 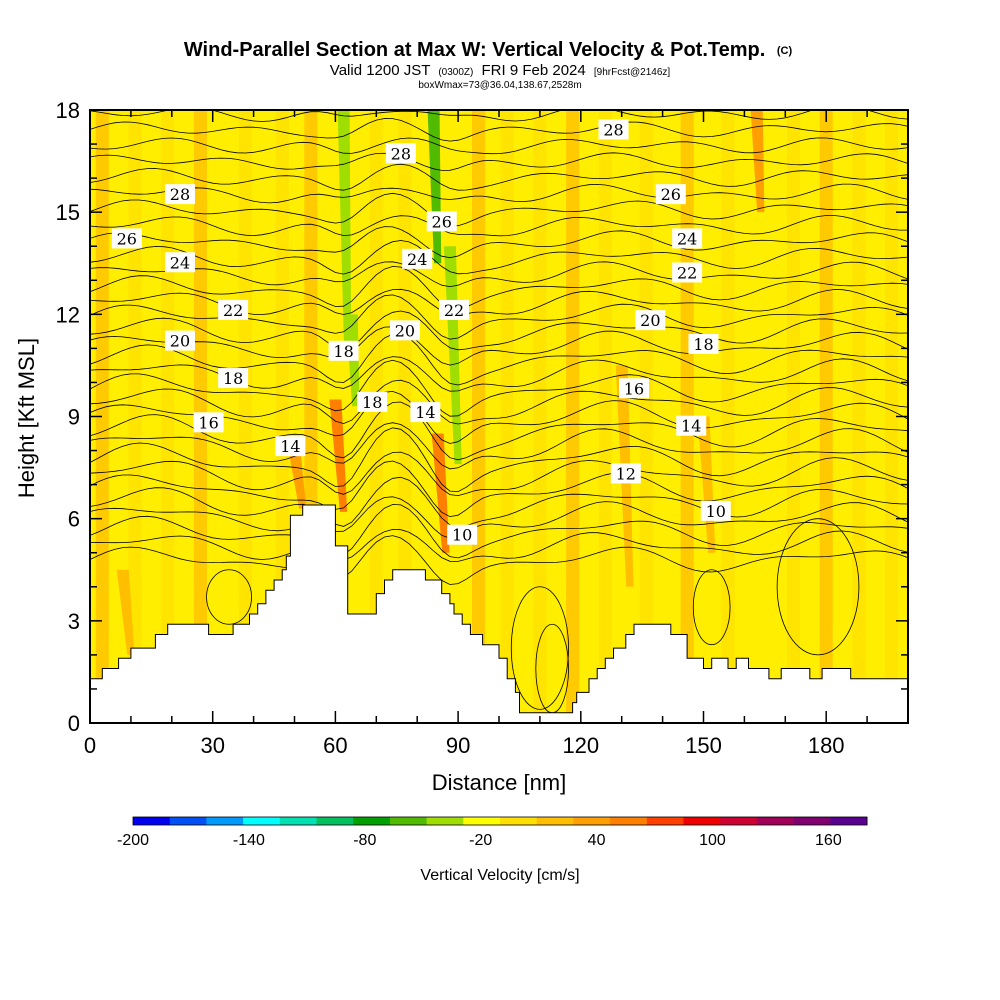 I want to click on y-tick-label: 12, so click(x=68, y=314).